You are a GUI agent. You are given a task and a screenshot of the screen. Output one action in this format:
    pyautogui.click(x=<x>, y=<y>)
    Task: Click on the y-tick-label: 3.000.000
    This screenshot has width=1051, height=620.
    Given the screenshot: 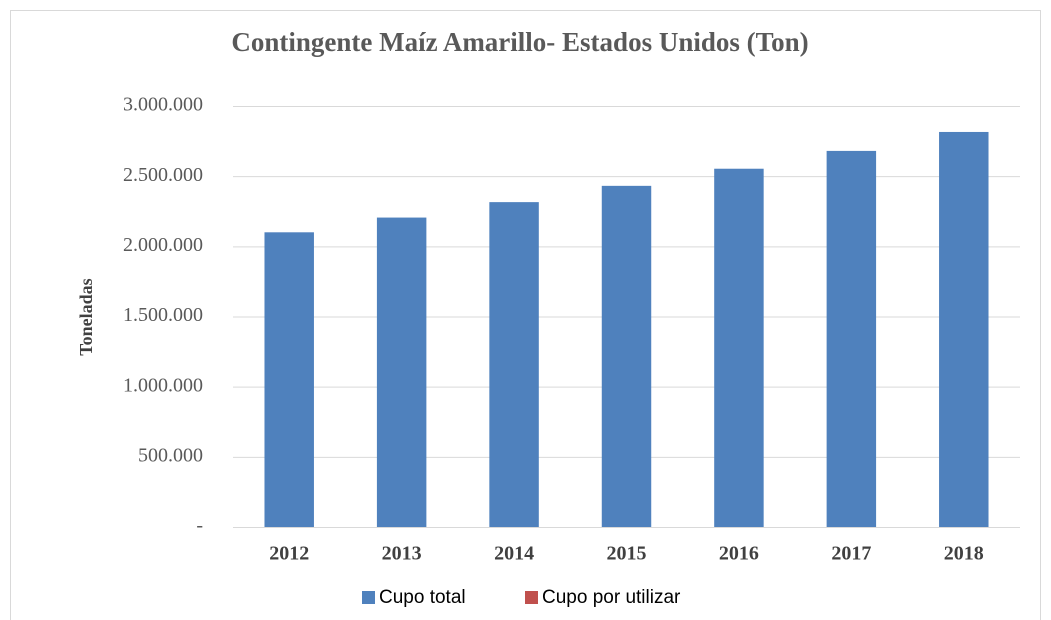 What is the action you would take?
    pyautogui.click(x=163, y=105)
    